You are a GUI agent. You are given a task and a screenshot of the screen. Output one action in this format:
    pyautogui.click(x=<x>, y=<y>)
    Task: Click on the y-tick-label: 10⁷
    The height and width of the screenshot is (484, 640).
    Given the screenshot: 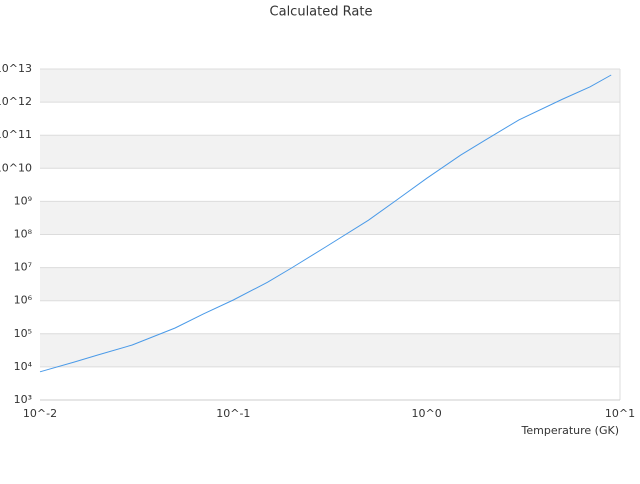 What is the action you would take?
    pyautogui.click(x=23, y=267)
    